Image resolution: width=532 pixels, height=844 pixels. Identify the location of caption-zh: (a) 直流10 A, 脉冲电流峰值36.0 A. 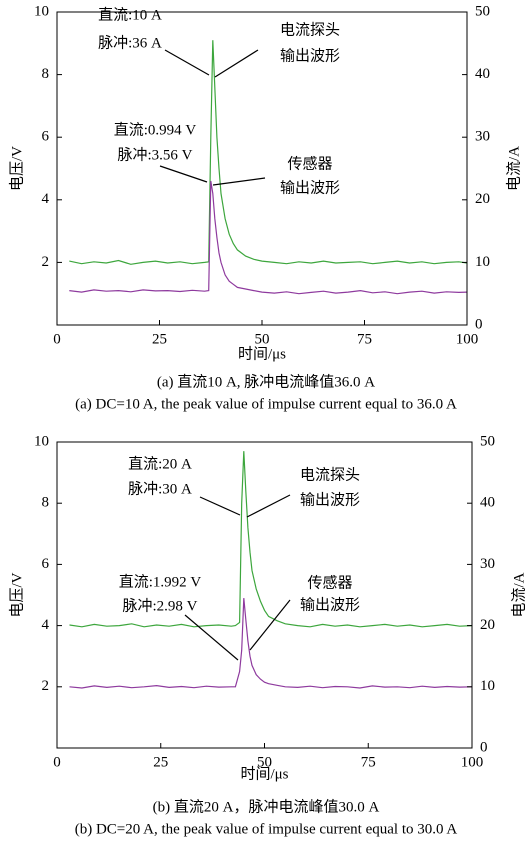
(266, 381).